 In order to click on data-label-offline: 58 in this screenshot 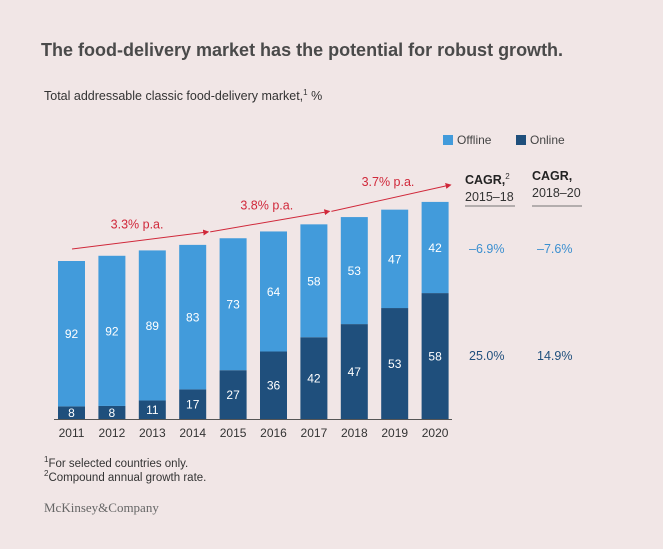, I will do `click(314, 281)`.